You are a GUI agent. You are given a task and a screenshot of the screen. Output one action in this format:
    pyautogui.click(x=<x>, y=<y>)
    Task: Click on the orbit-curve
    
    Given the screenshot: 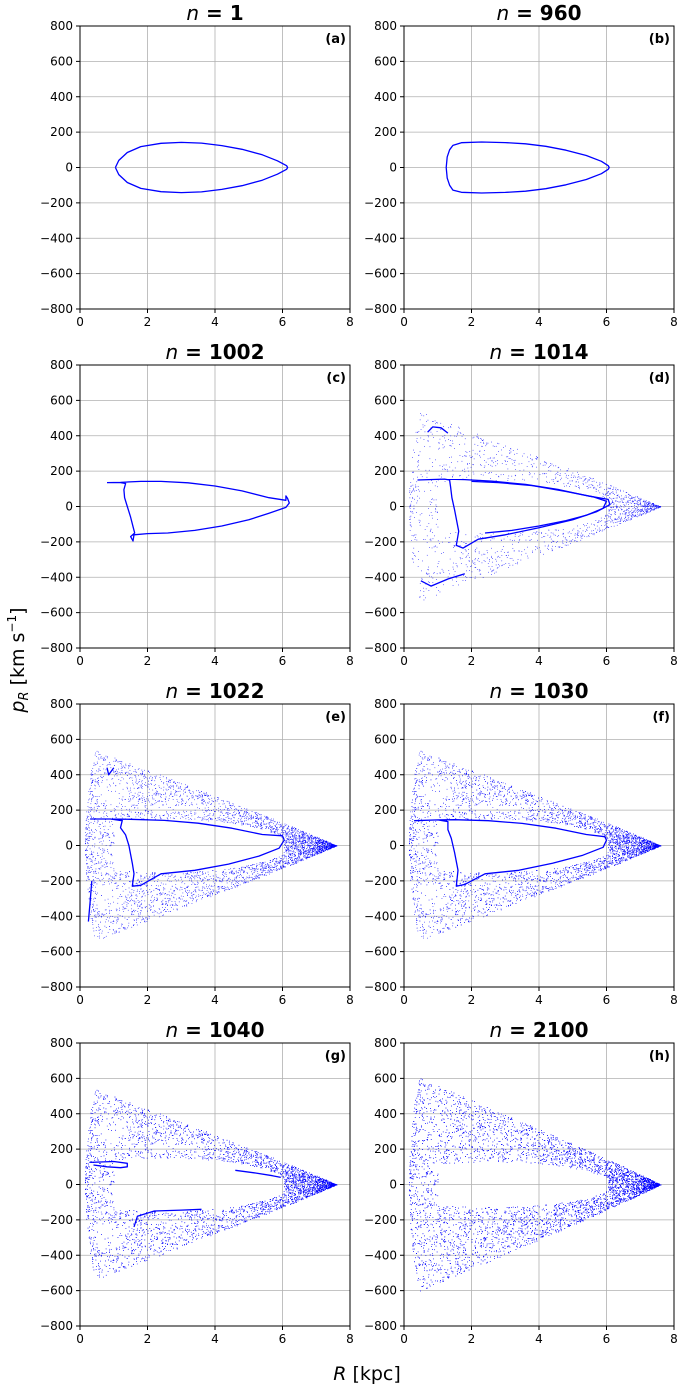 What is the action you would take?
    pyautogui.click(x=442, y=580)
    